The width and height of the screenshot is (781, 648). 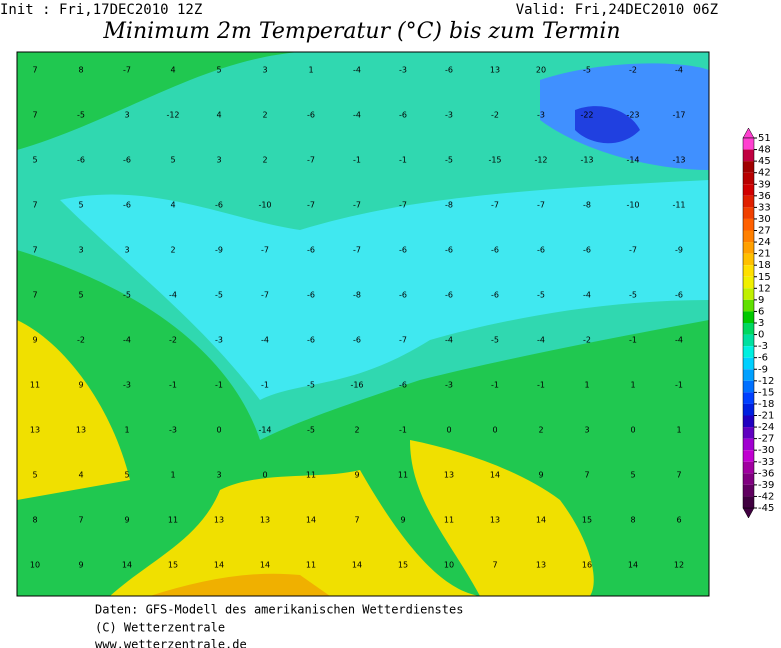 What do you see at coordinates (632, 205) in the screenshot?
I see `grid-value: -10` at bounding box center [632, 205].